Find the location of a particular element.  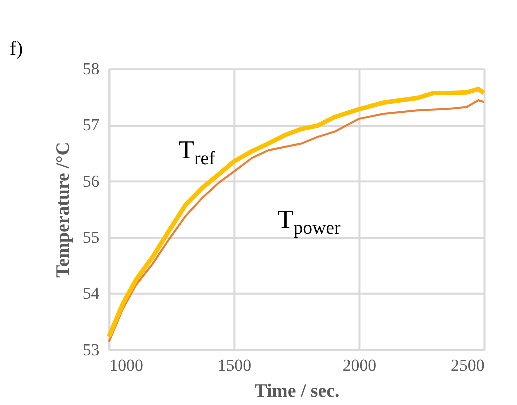

y-tick-label: 55 is located at coordinates (91, 238).